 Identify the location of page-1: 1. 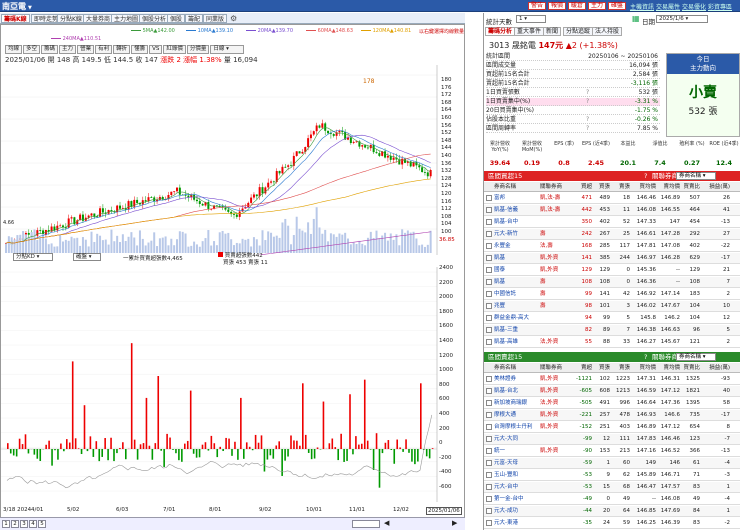
(6, 524).